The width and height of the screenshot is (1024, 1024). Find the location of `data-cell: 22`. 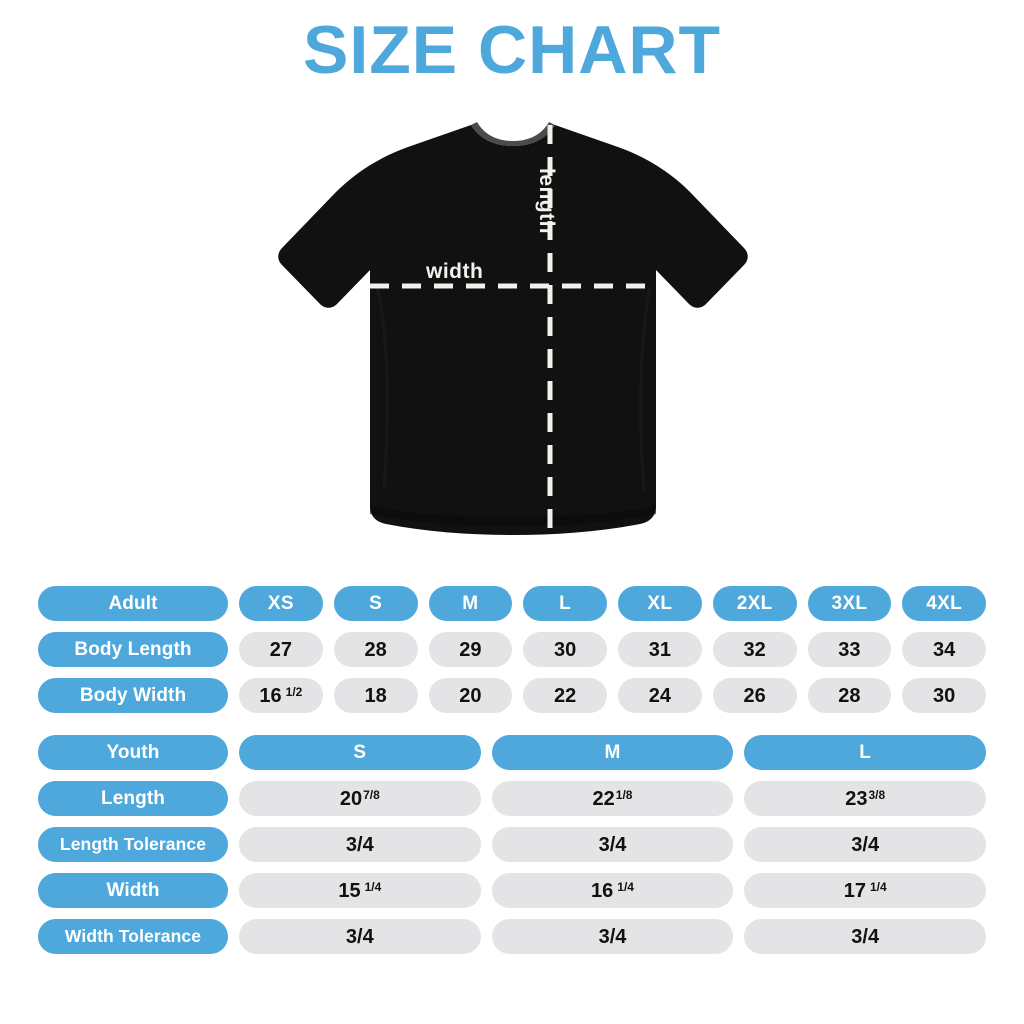

data-cell: 22 is located at coordinates (565, 695).